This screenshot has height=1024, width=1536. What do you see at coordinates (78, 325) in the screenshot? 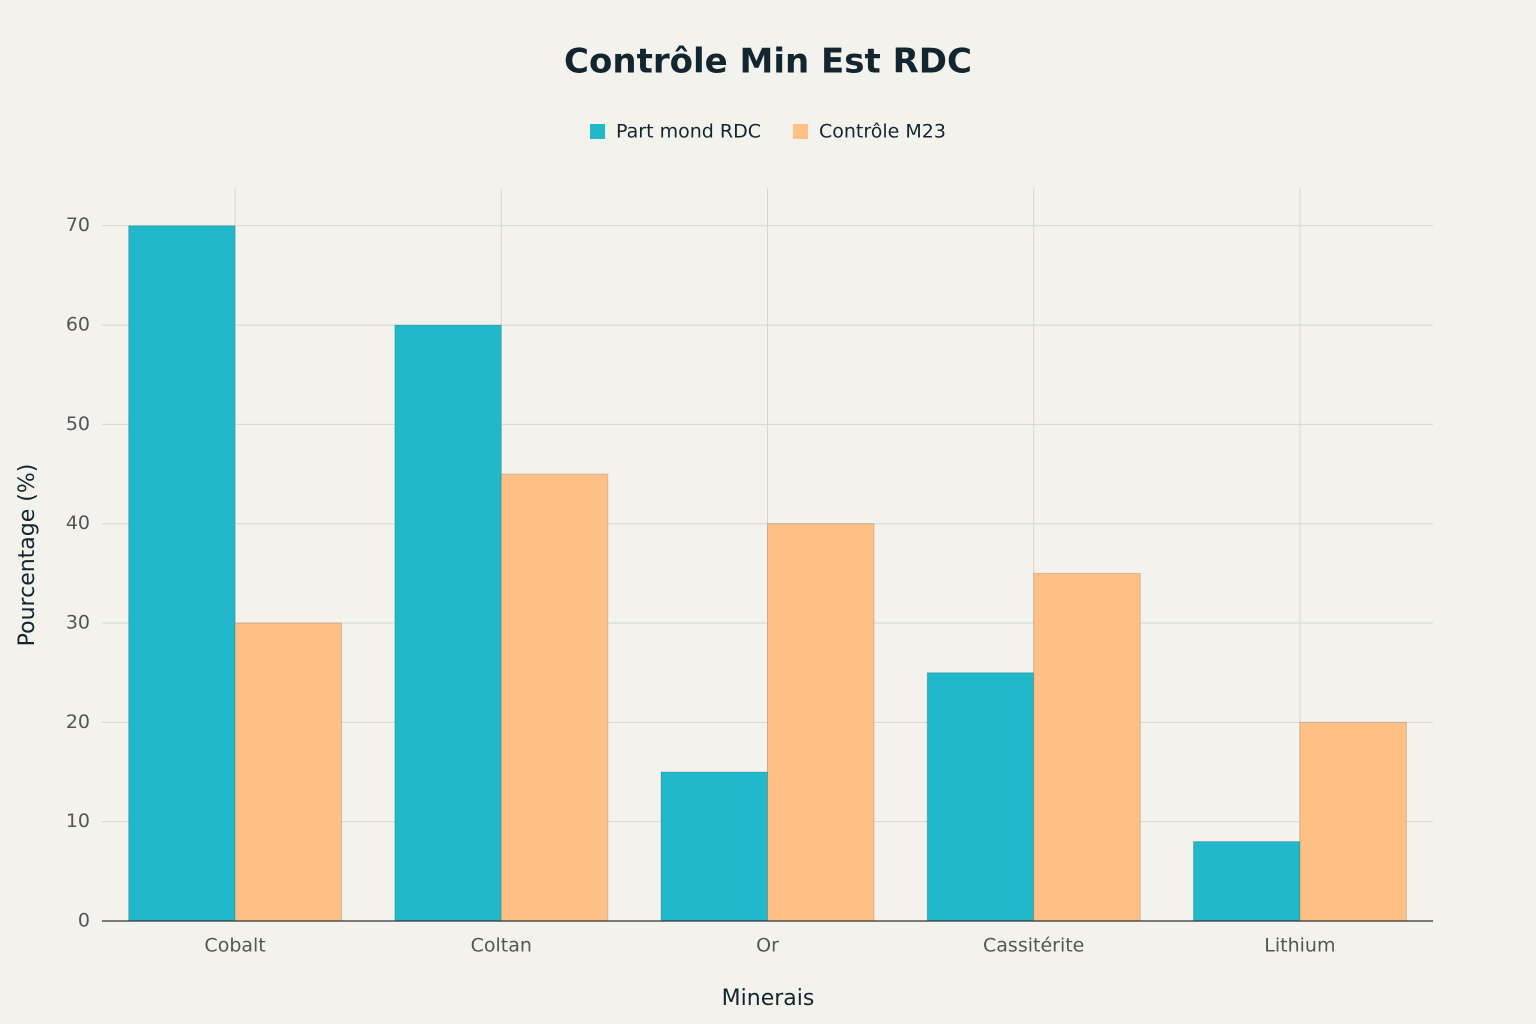
I see `y-tick-label: 60` at bounding box center [78, 325].